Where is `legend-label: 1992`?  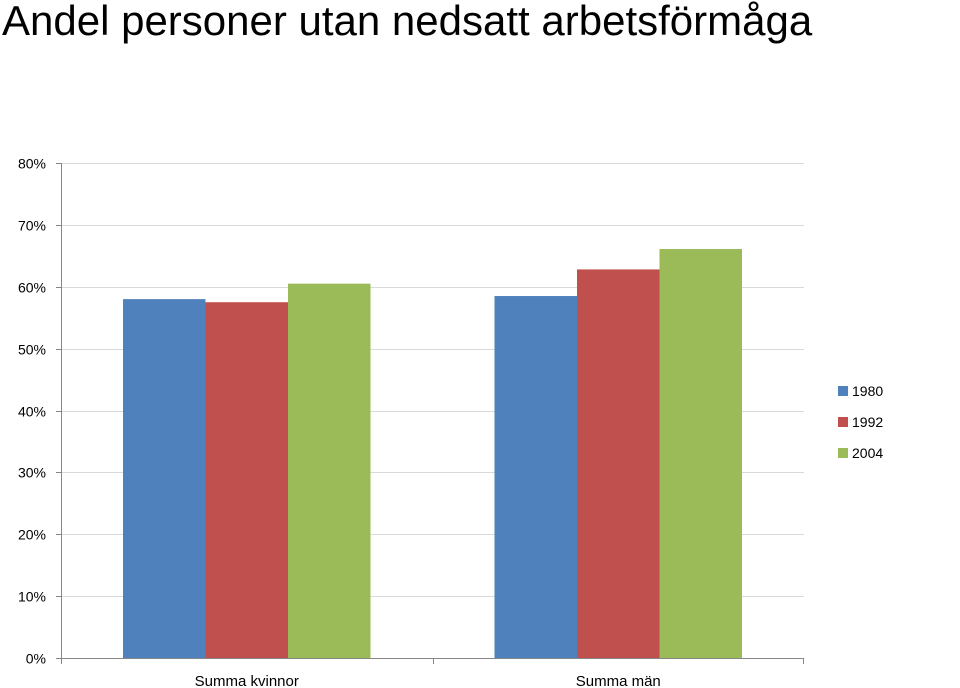 legend-label: 1992 is located at coordinates (867, 422).